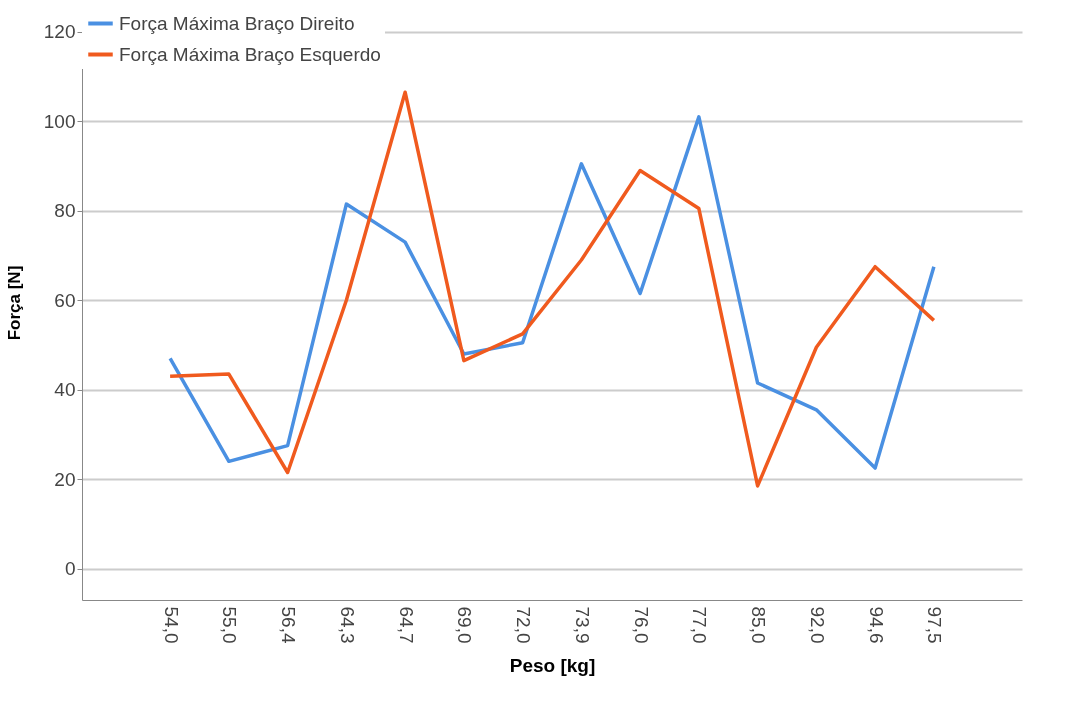 This screenshot has width=1065, height=704. I want to click on y-tick-label: 20, so click(65, 479).